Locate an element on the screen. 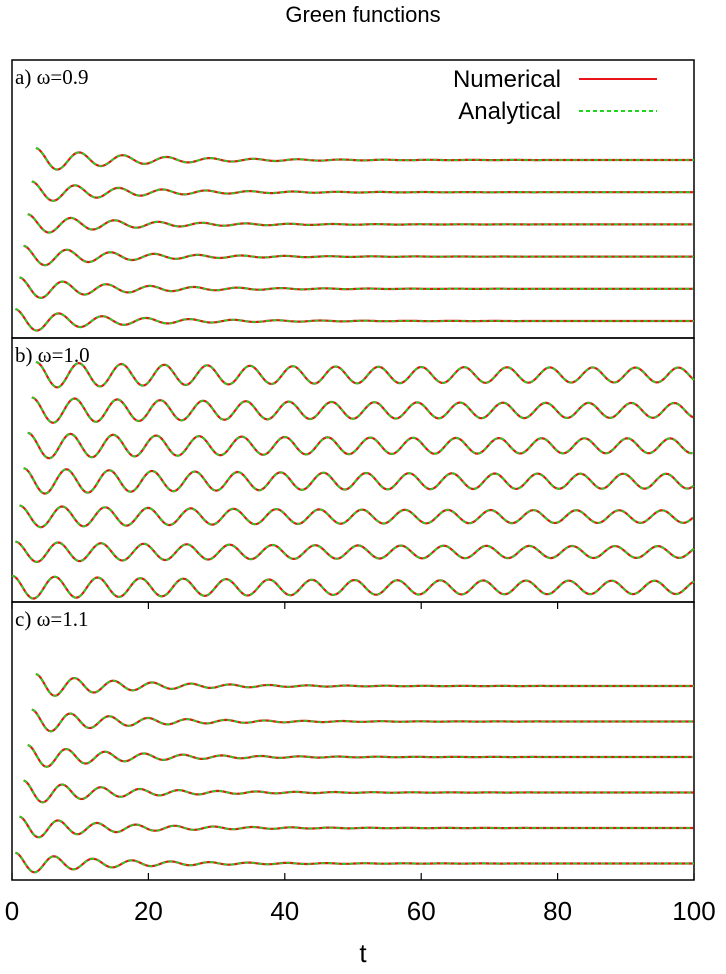  labels-layer: a) ω=0.9 b) ω=1.0 c) ω=1.1 is located at coordinates (52, 348).